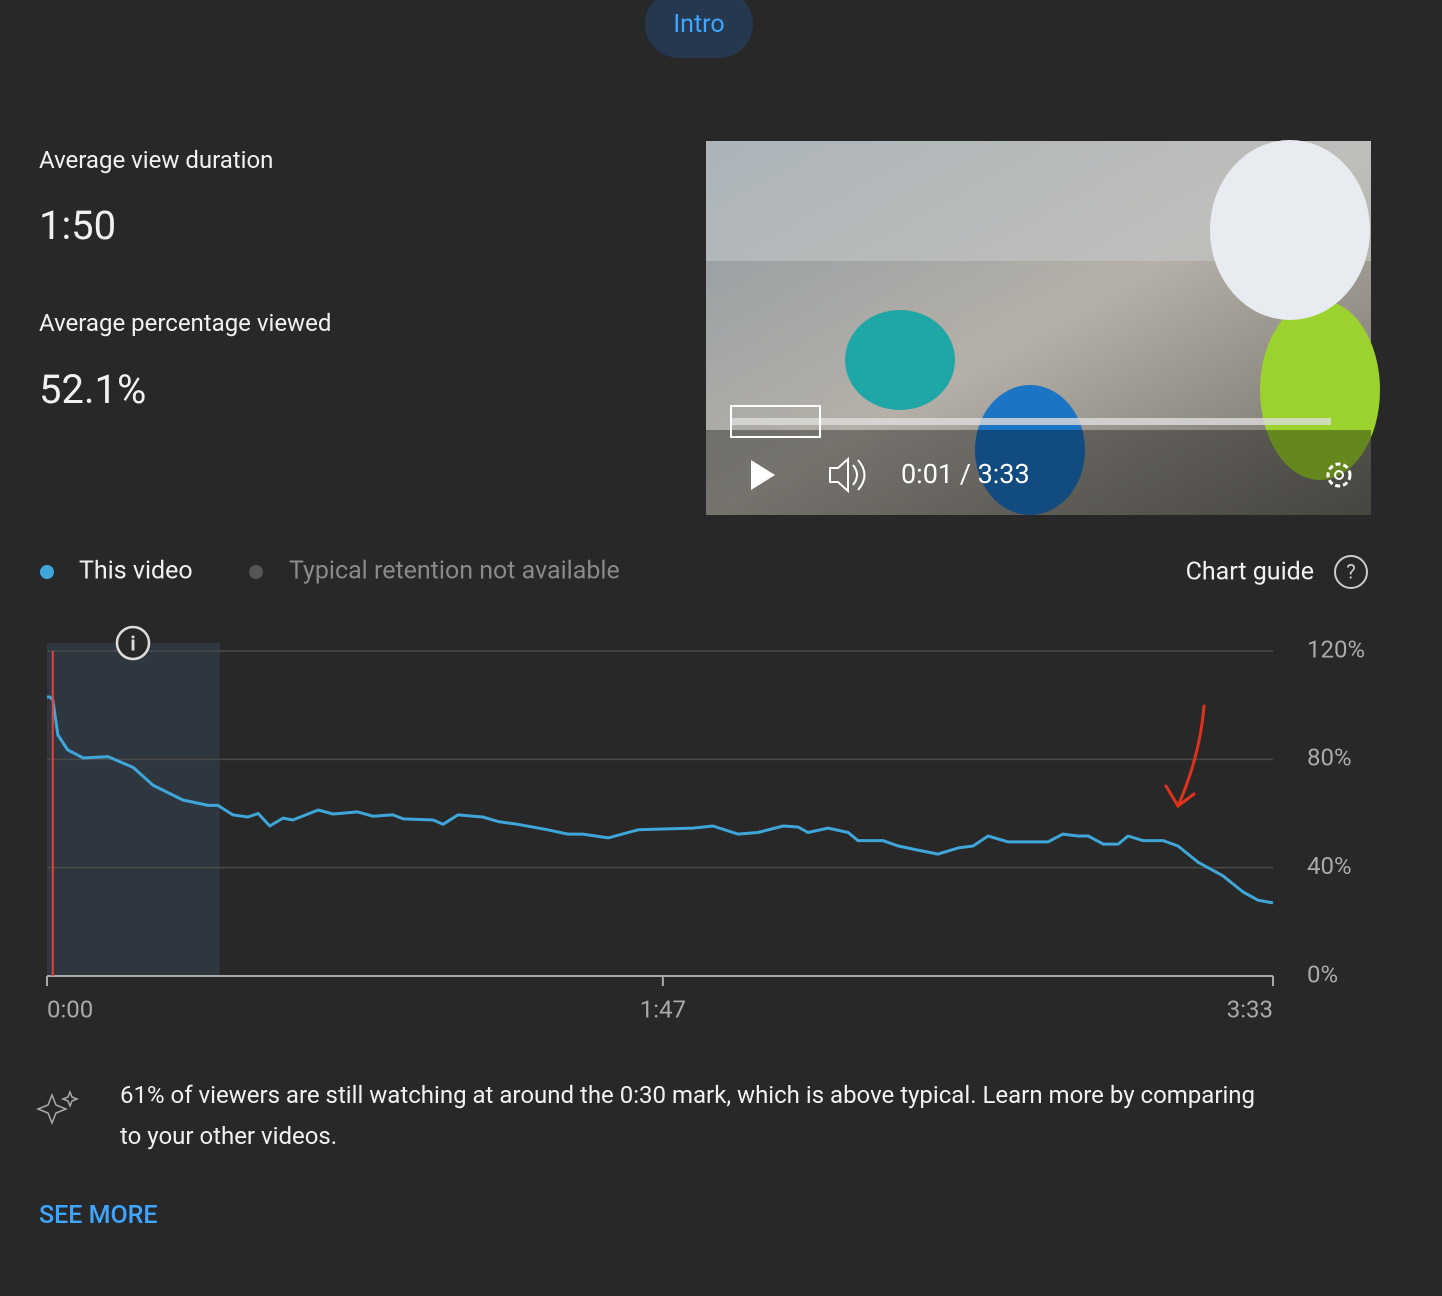 The height and width of the screenshot is (1296, 1442). What do you see at coordinates (663, 1009) in the screenshot?
I see `x-tick-label: 1:47` at bounding box center [663, 1009].